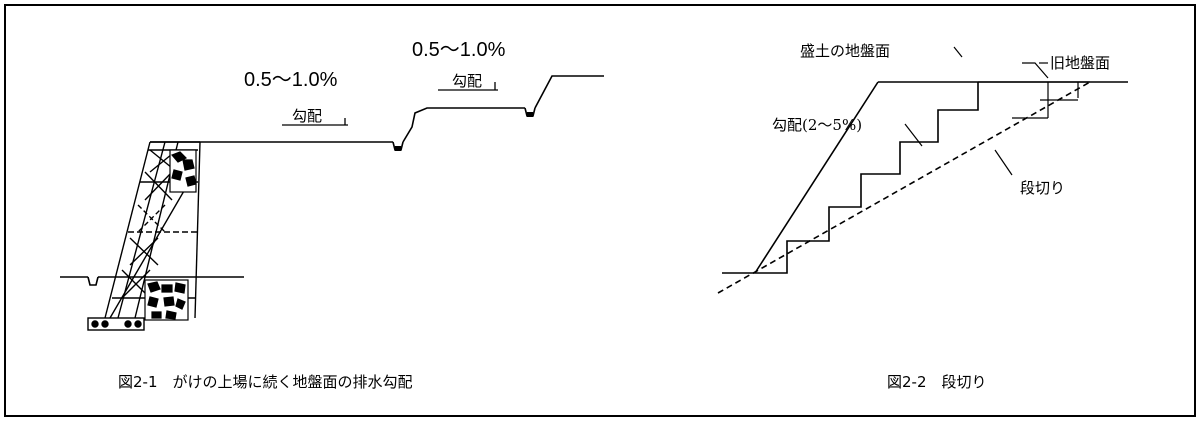 This screenshot has height=423, width=1202. What do you see at coordinates (291, 80) in the screenshot?
I see `fig1-grade-low-label: 0.5～1.0%` at bounding box center [291, 80].